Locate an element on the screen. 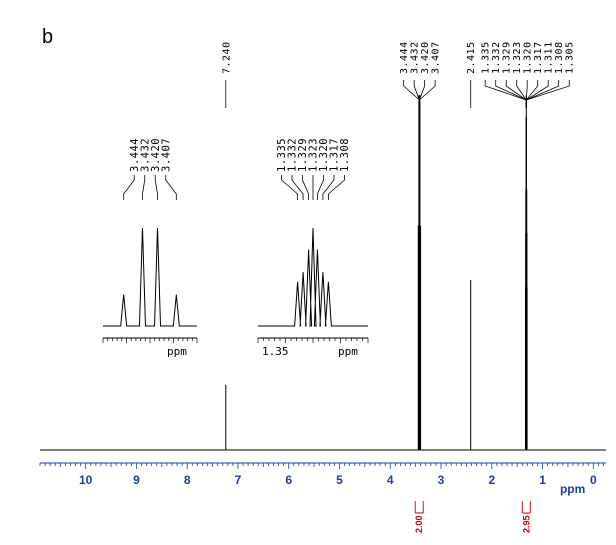  peak-label: 3.420 is located at coordinates (425, 57).